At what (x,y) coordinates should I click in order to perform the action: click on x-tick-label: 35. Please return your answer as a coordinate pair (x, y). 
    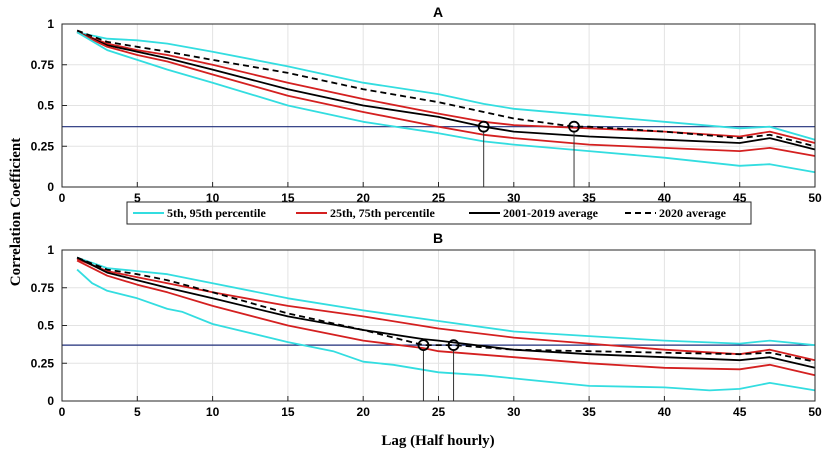
    Looking at the image, I should click on (589, 412).